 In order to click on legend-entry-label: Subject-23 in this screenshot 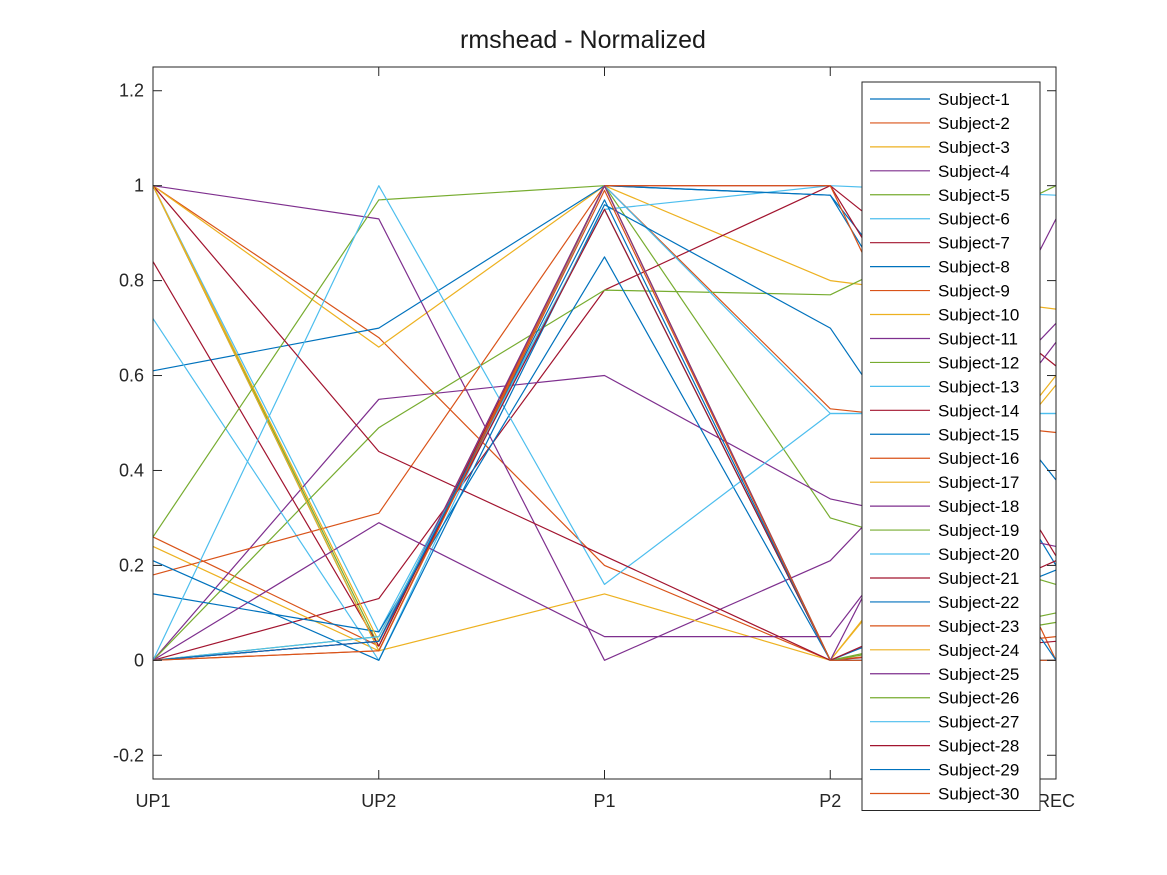, I will do `click(978, 626)`.